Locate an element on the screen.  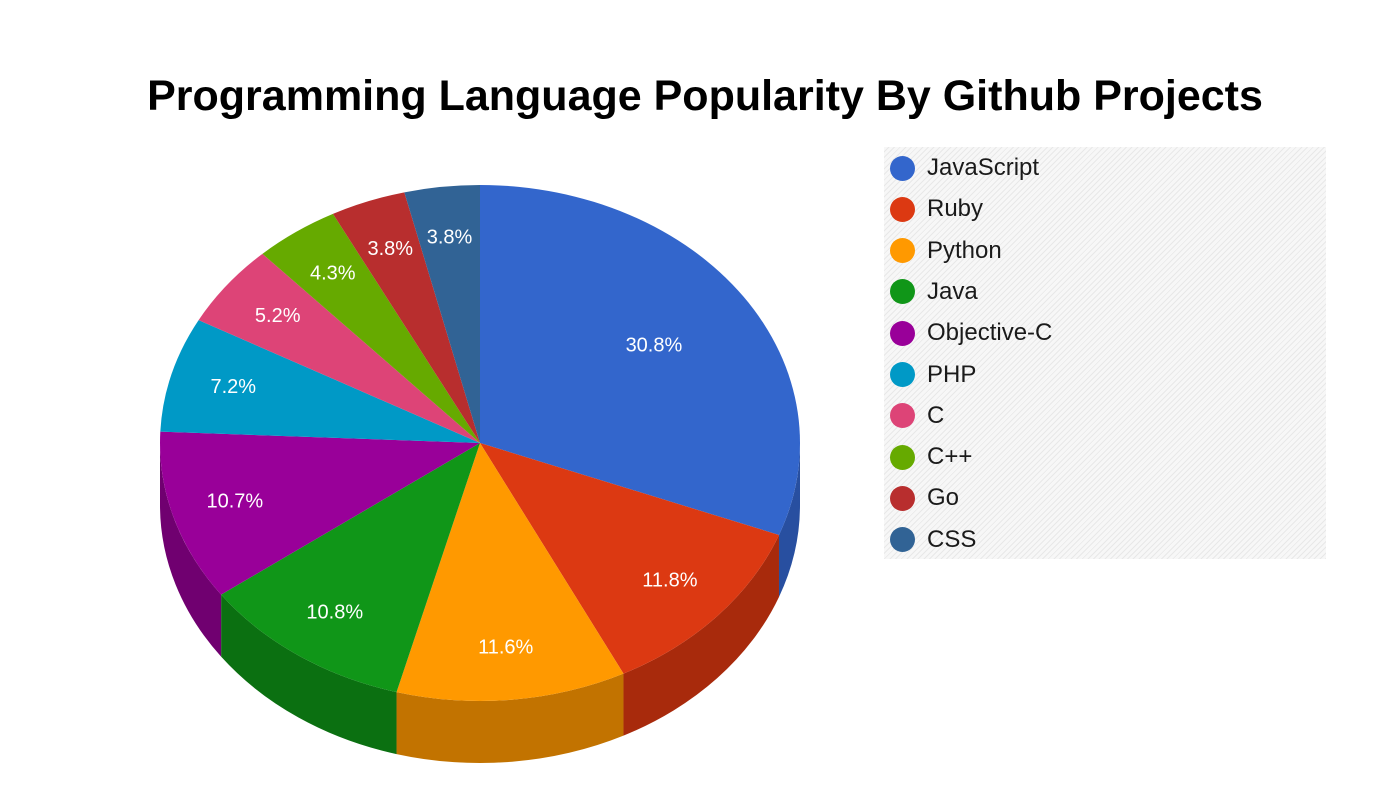
slice-label-python: 11.6% is located at coordinates (505, 648).